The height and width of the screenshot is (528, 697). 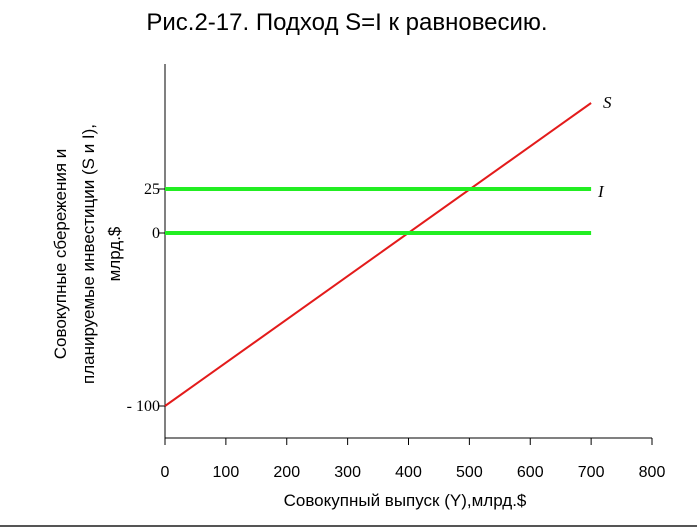 I want to click on x-tick-label-700: 700, so click(x=591, y=472).